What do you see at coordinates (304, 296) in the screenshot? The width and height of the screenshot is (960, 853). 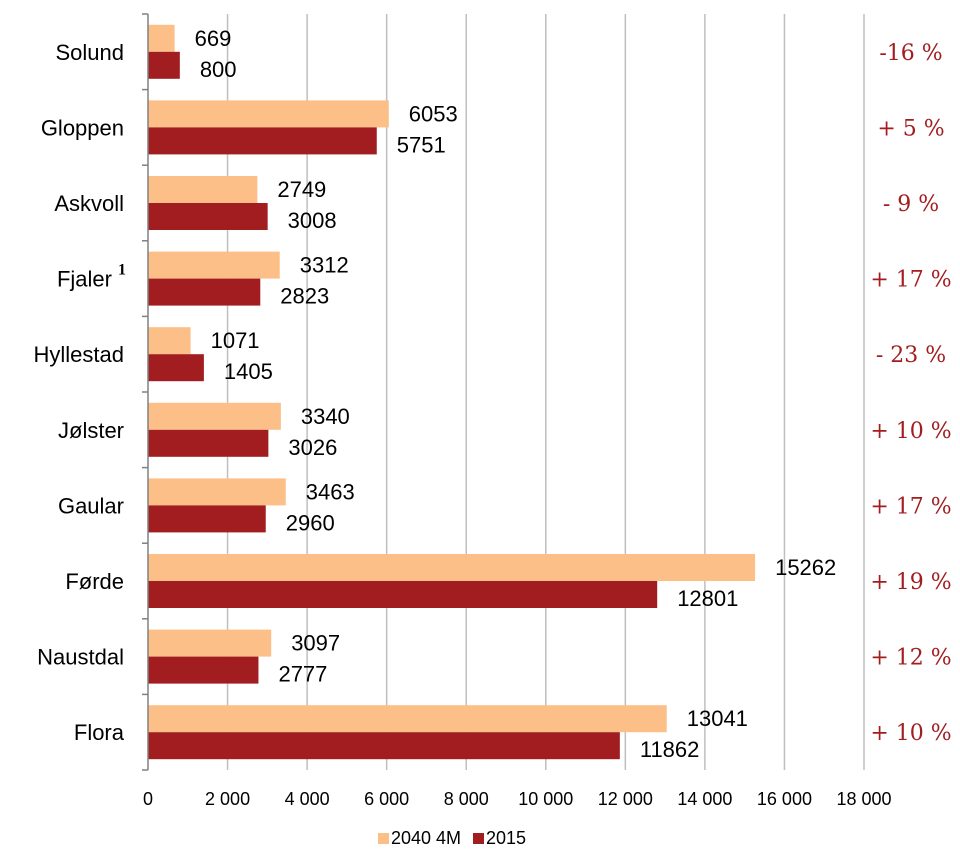 I see `data-label: 2823` at bounding box center [304, 296].